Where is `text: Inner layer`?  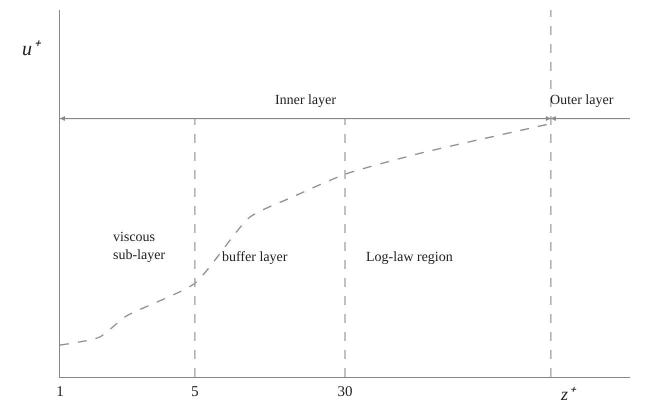
text: Inner layer is located at coordinates (305, 100).